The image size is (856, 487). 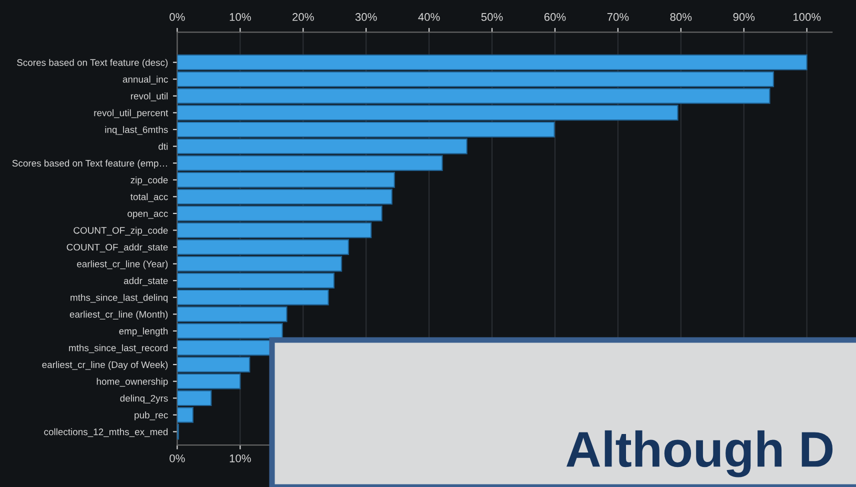 I want to click on y-tick-label: inq_last_6mths, so click(x=136, y=130).